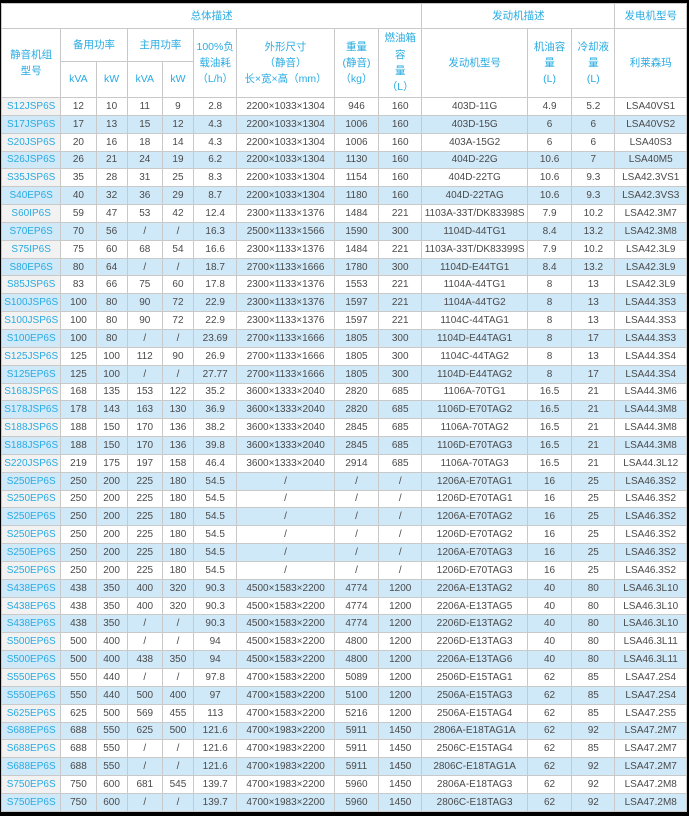 Image resolution: width=689 pixels, height=816 pixels. Describe the element at coordinates (31, 106) in the screenshot. I see `model-link: S12JSP6S` at that location.